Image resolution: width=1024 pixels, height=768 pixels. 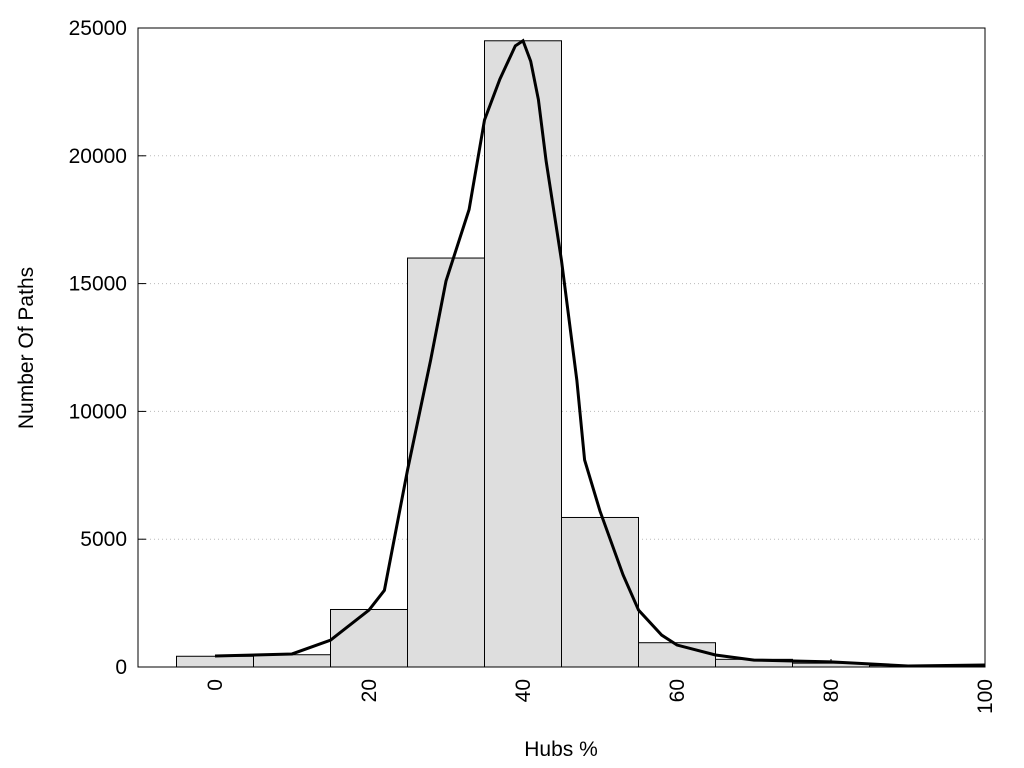 I want to click on y-tick-label: 25000, so click(x=98, y=28).